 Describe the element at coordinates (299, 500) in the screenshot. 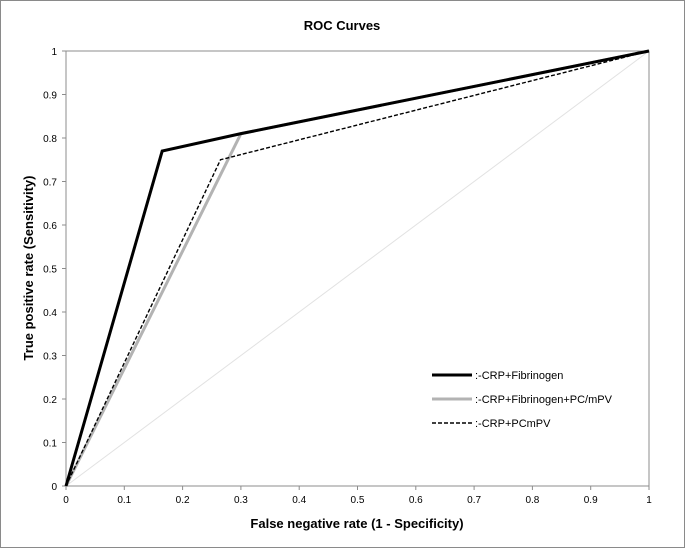

I see `x-tick-label: 0.4` at that location.